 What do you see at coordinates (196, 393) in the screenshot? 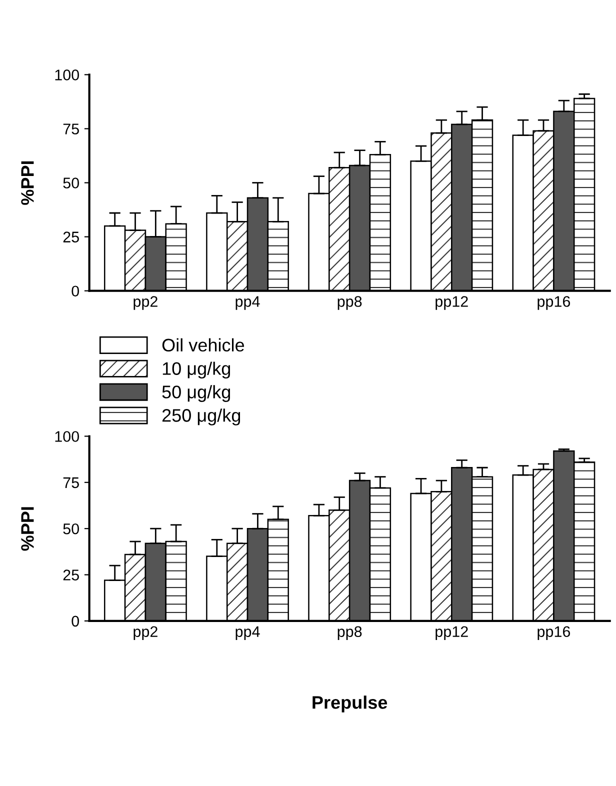
I see `legend-label: 50 μg/kg` at bounding box center [196, 393].